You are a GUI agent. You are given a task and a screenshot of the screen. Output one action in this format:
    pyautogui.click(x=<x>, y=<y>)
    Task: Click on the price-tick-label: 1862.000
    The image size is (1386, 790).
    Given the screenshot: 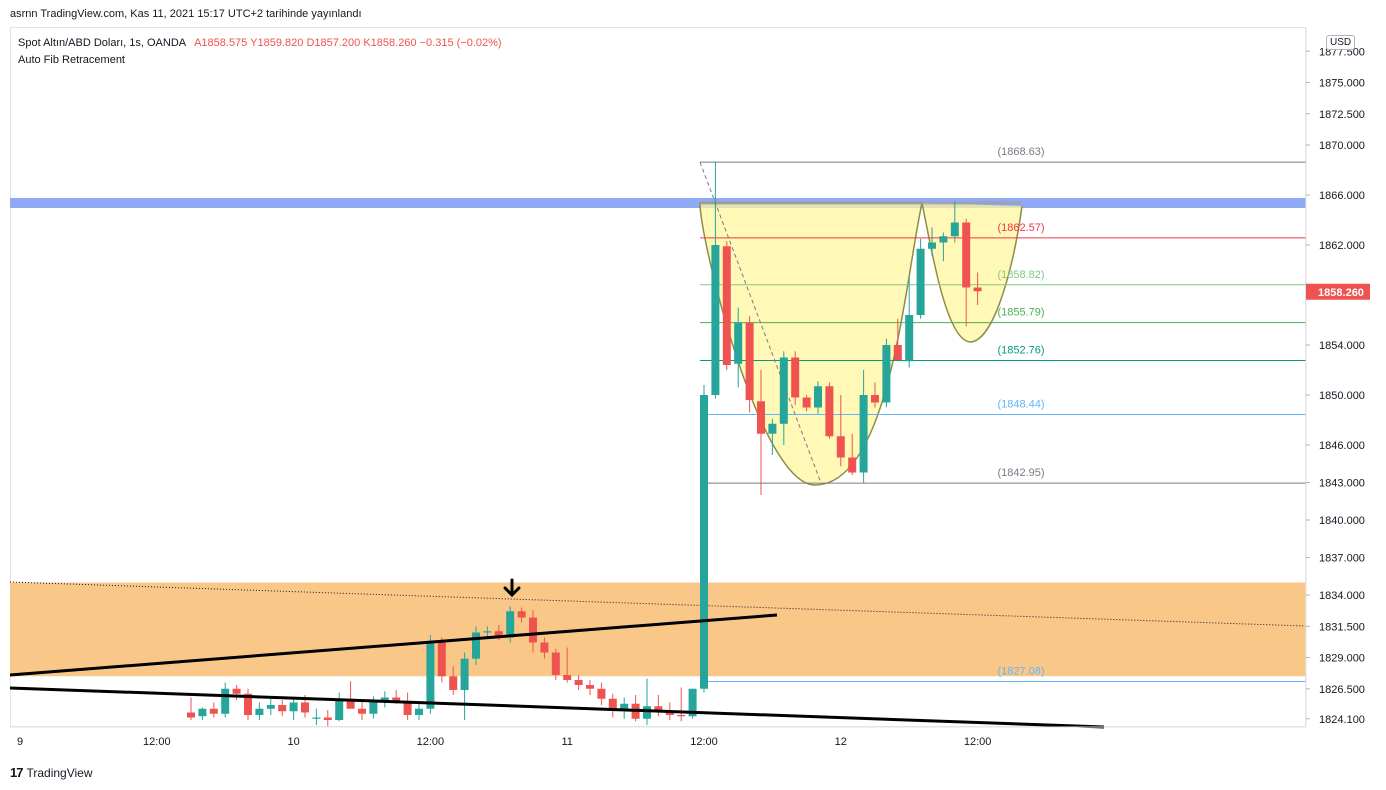 What is the action you would take?
    pyautogui.click(x=1342, y=246)
    